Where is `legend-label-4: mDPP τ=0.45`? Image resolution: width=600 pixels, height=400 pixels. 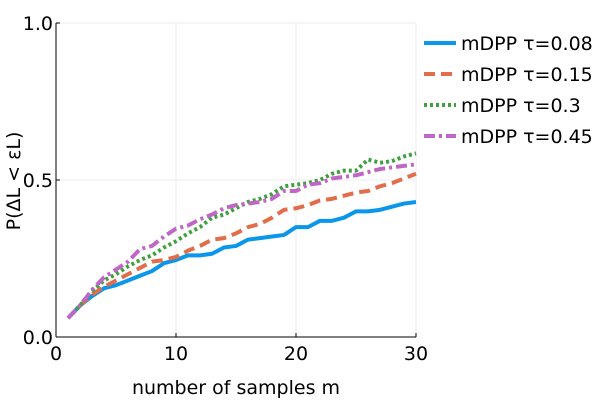 legend-label-4: mDPP τ=0.45 is located at coordinates (527, 137).